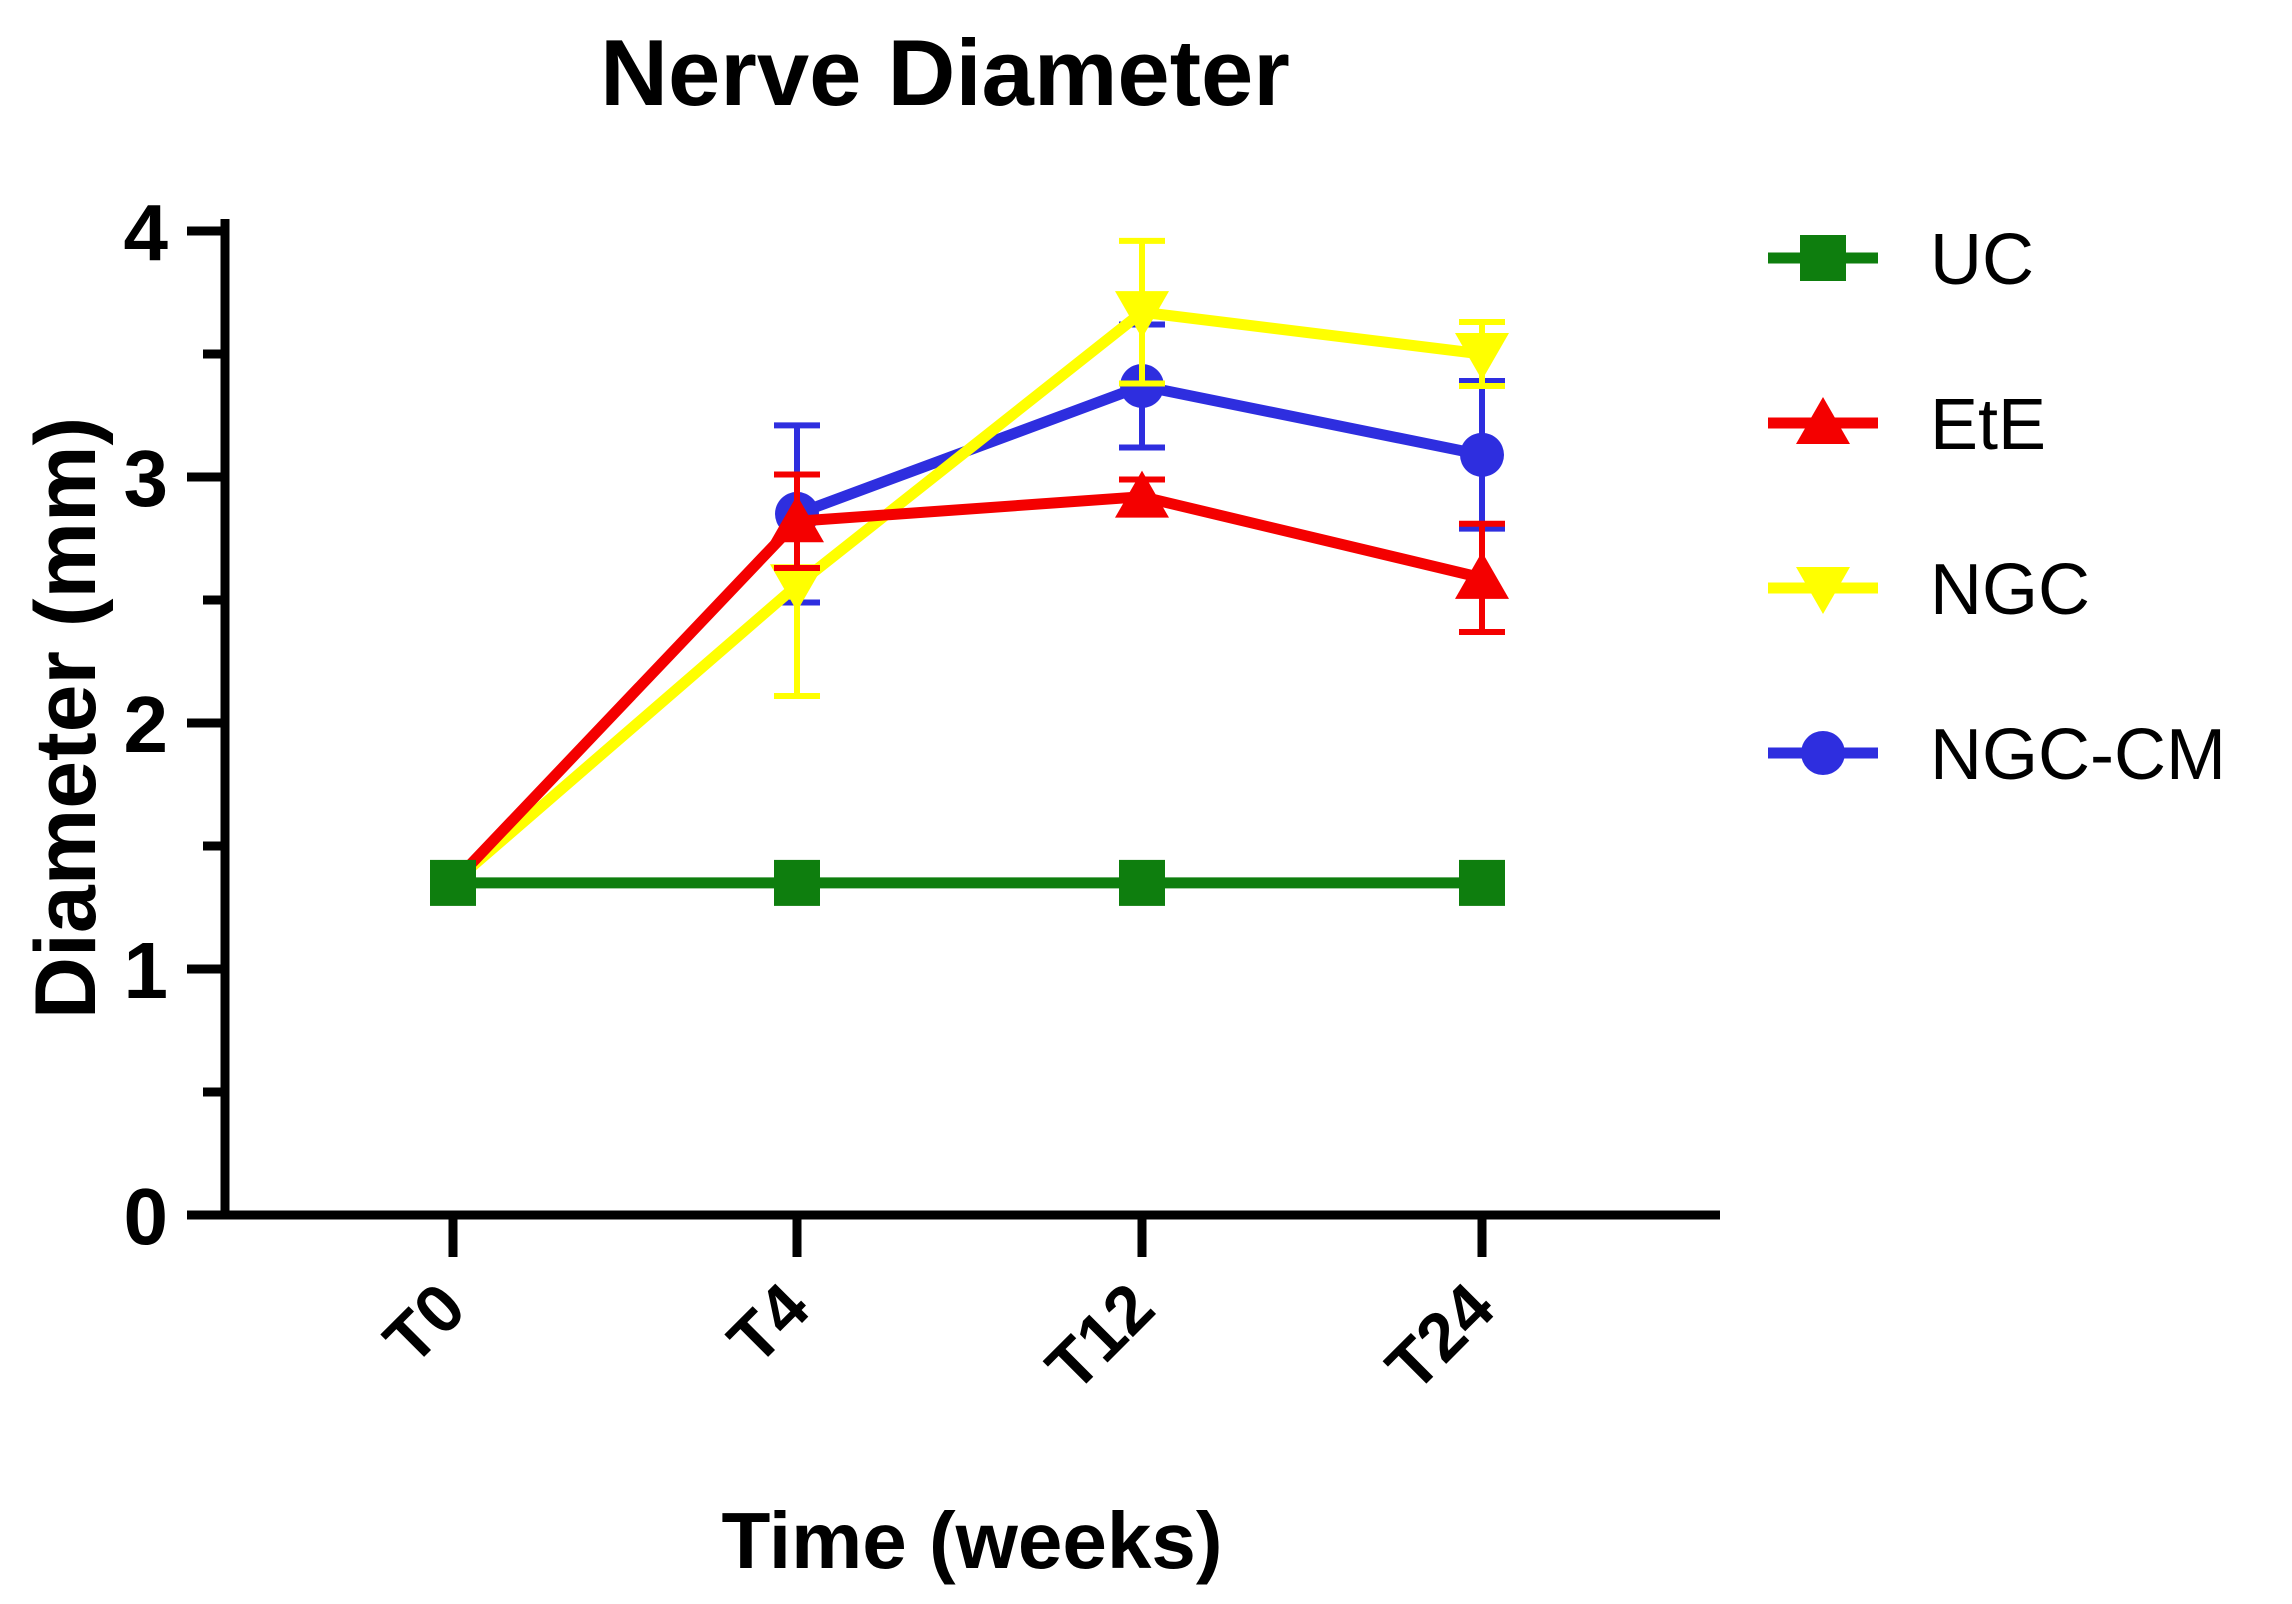  What do you see at coordinates (146, 232) in the screenshot?
I see `y-tick-label-4: 4` at bounding box center [146, 232].